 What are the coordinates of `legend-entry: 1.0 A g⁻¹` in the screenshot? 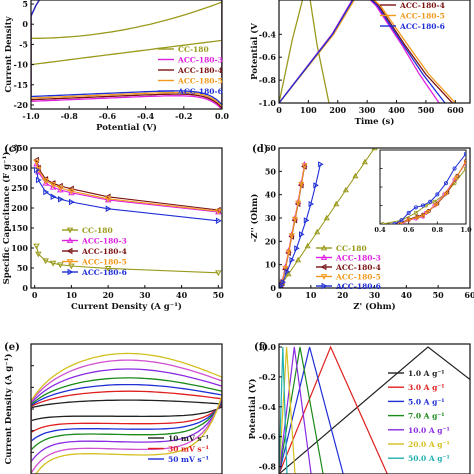 It's located at (426, 373).